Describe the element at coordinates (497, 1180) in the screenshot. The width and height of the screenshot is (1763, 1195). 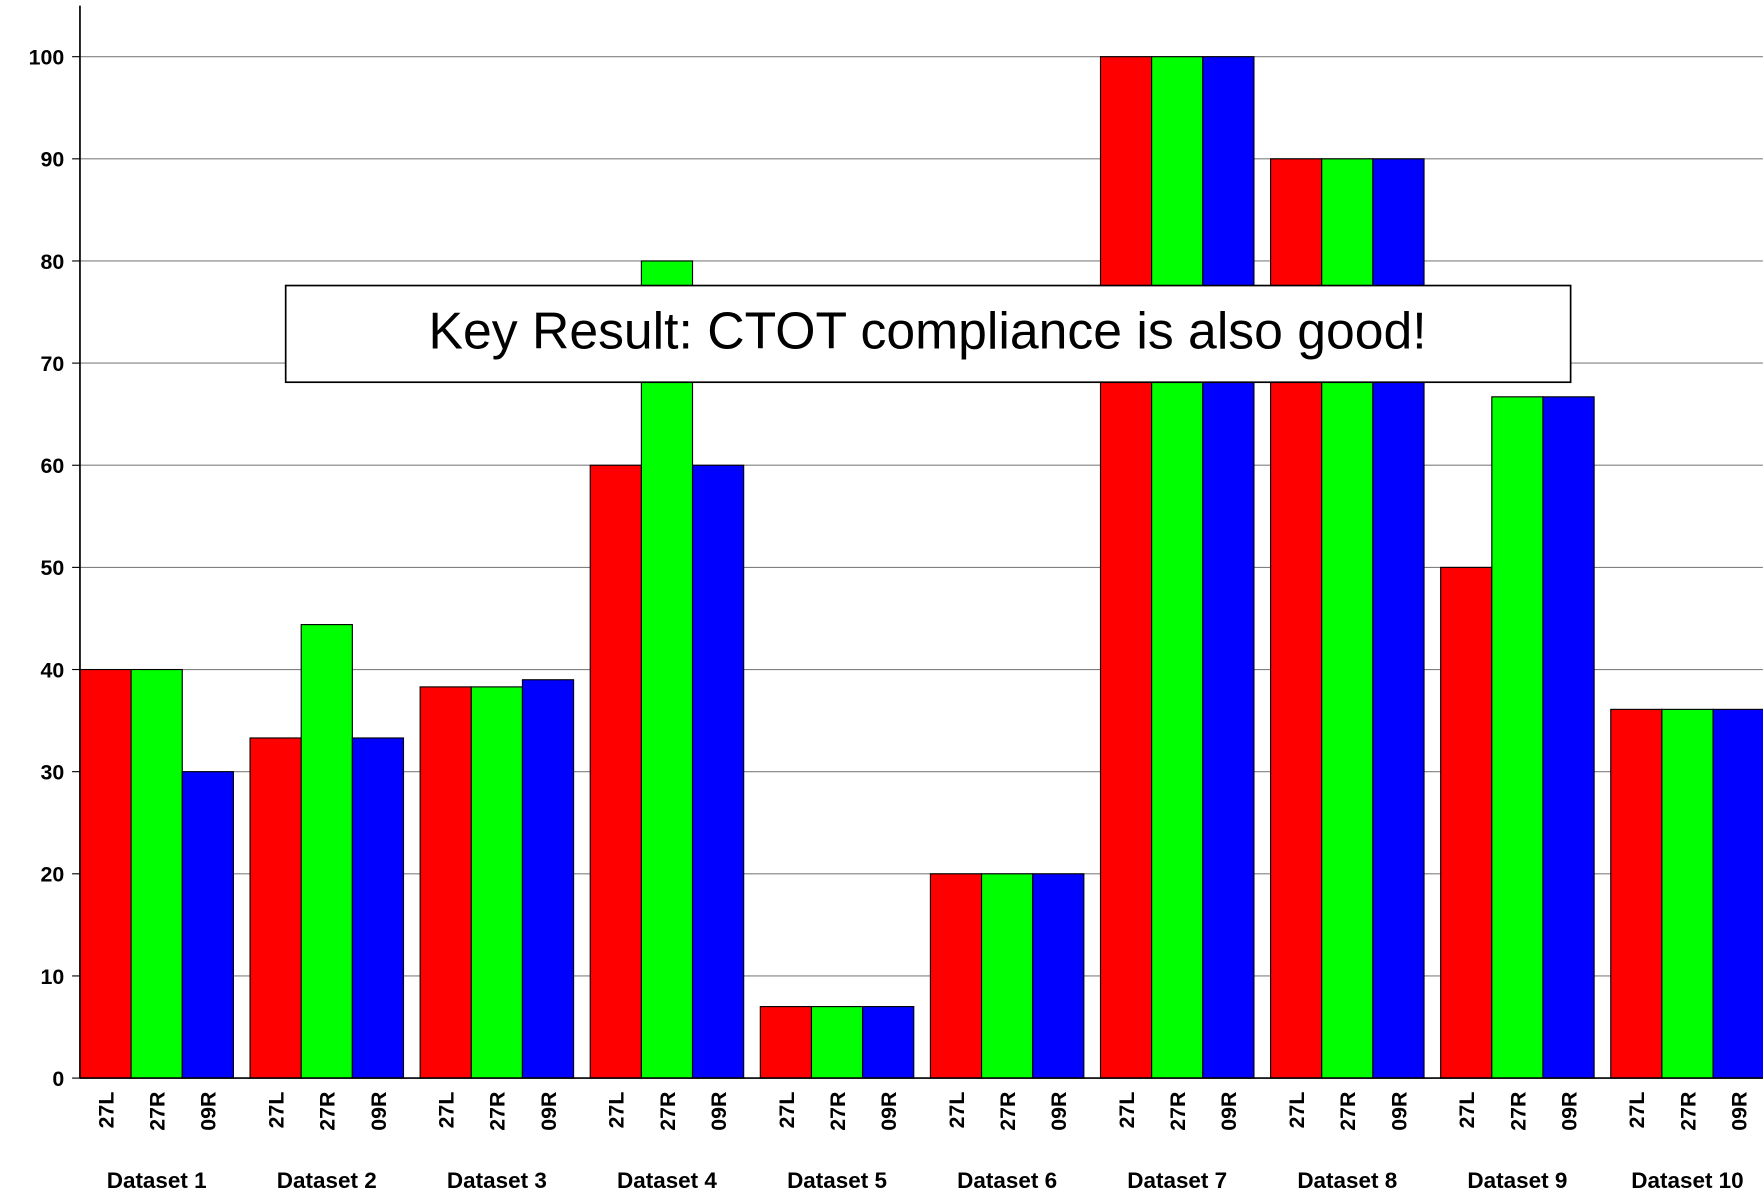
I see `x-tick-label: Dataset 3` at that location.